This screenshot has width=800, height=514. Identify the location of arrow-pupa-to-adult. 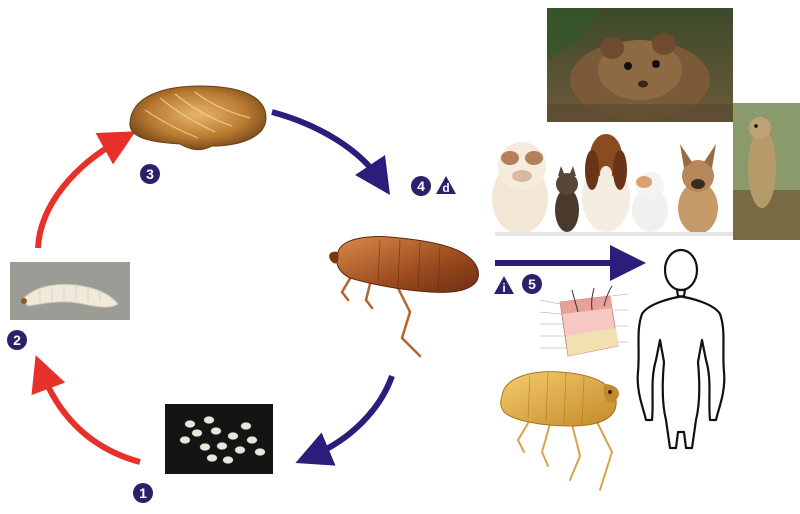
(330, 152).